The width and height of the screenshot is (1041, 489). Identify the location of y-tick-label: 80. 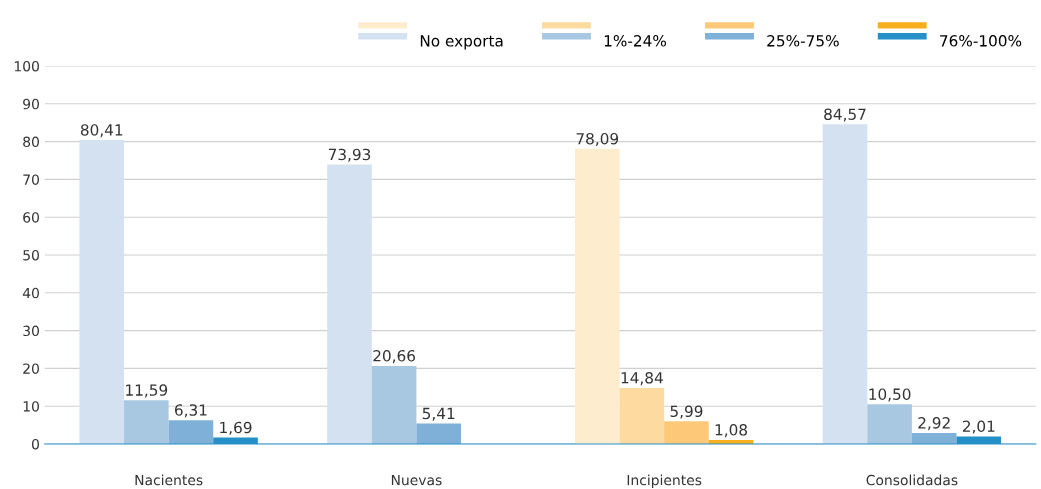
(31, 142).